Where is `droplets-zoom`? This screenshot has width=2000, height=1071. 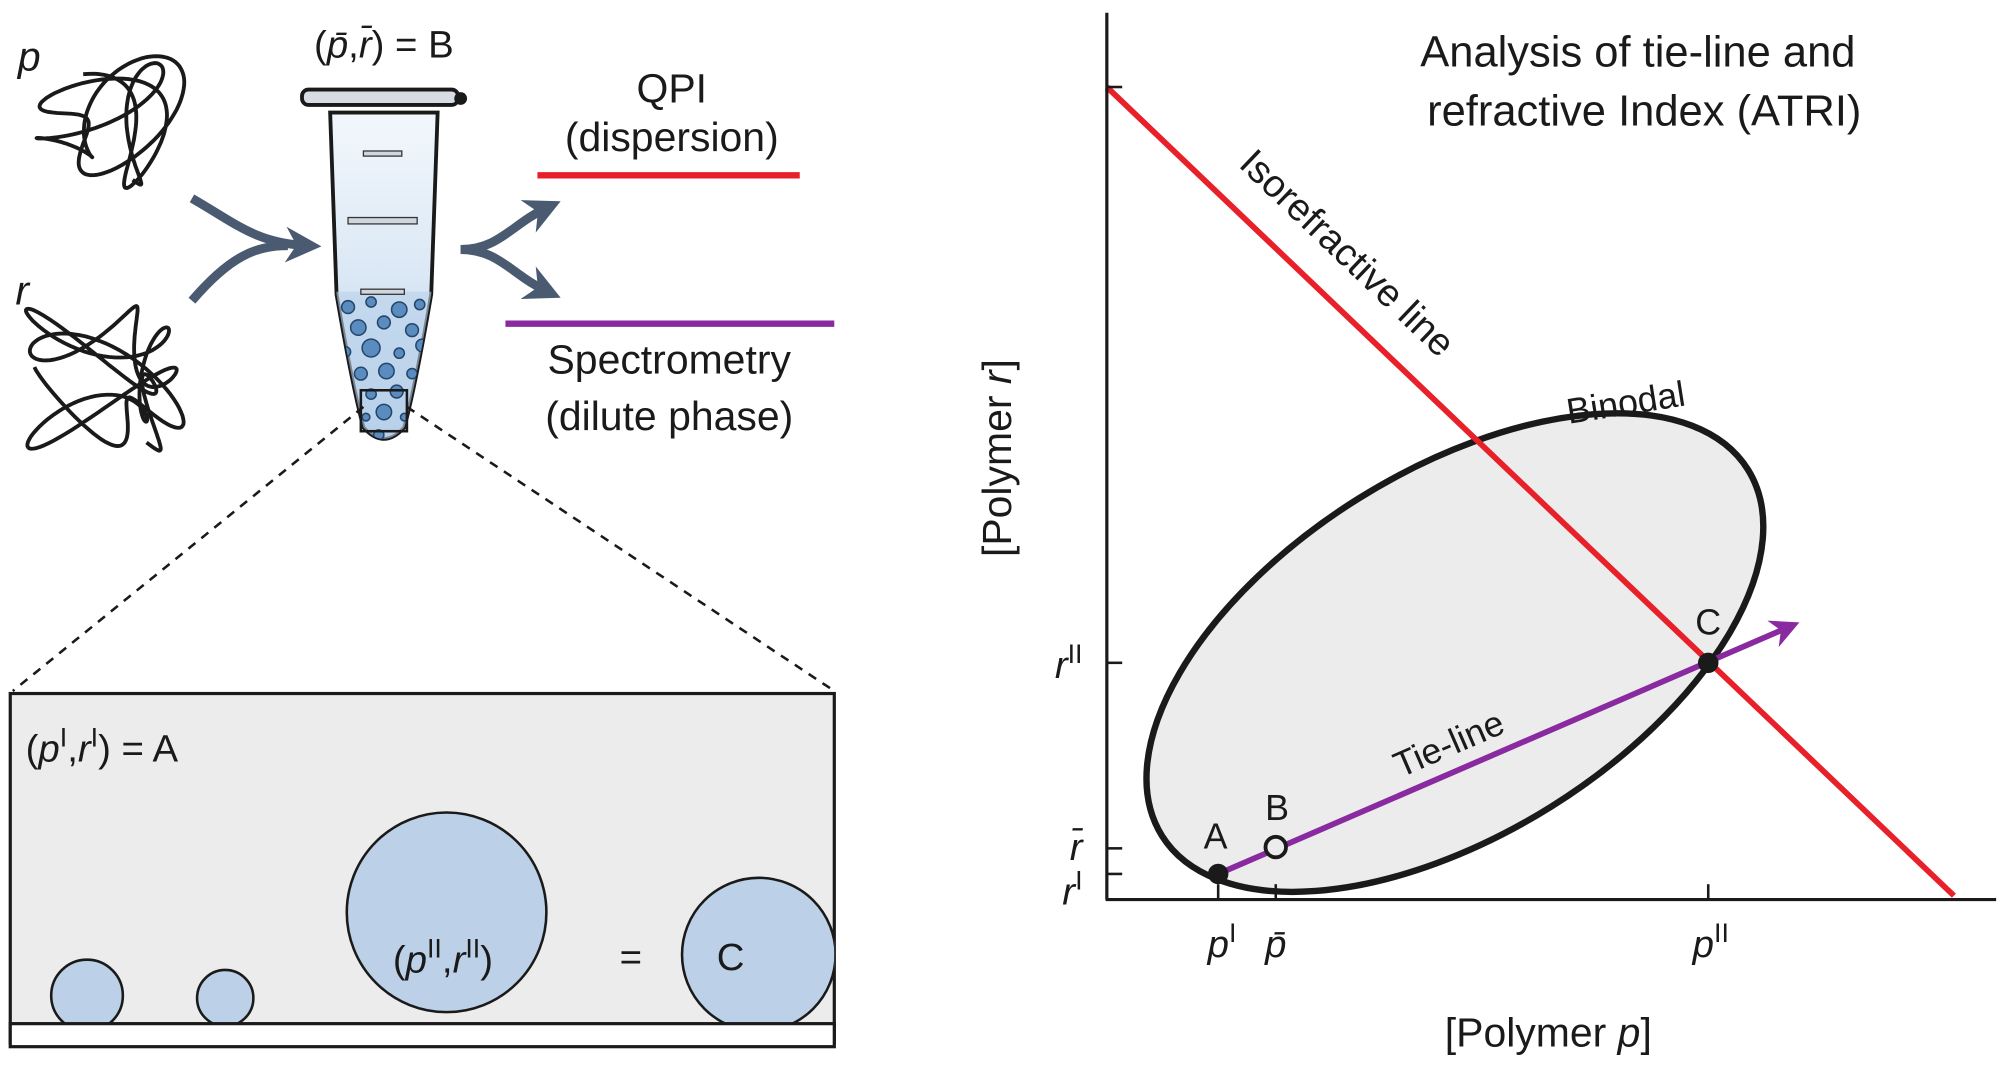 droplets-zoom is located at coordinates (442, 917).